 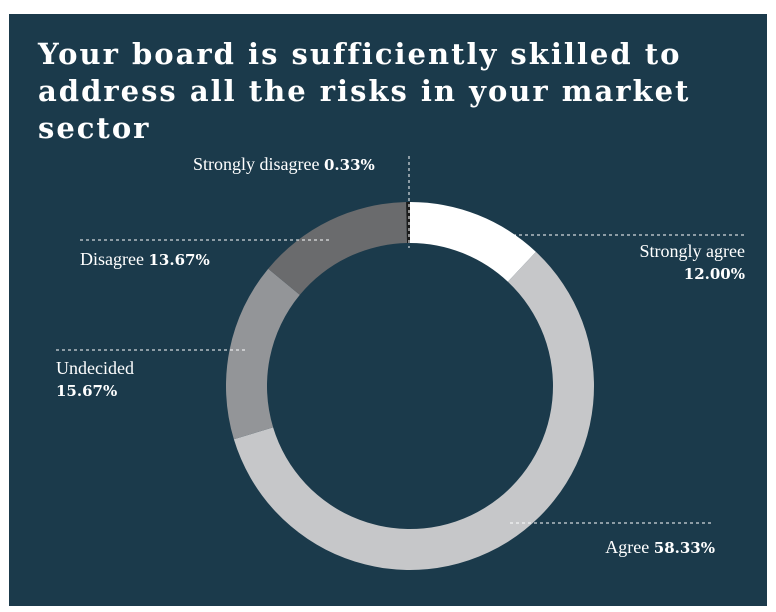 I want to click on slice-disagree, so click(x=337, y=248).